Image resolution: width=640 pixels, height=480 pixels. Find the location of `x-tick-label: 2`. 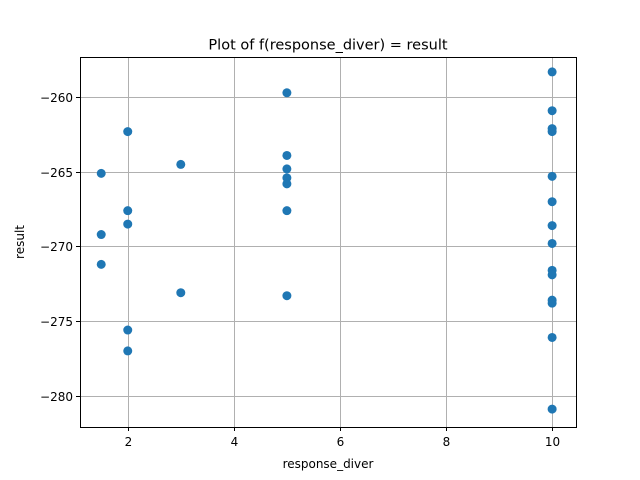

x-tick-label: 2 is located at coordinates (129, 442).